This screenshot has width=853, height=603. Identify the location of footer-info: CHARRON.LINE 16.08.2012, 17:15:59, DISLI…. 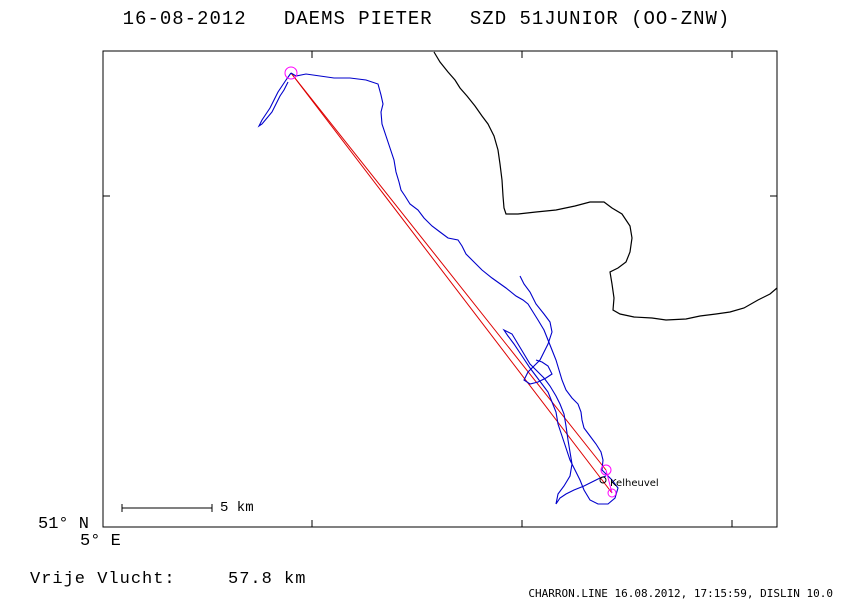
(680, 593).